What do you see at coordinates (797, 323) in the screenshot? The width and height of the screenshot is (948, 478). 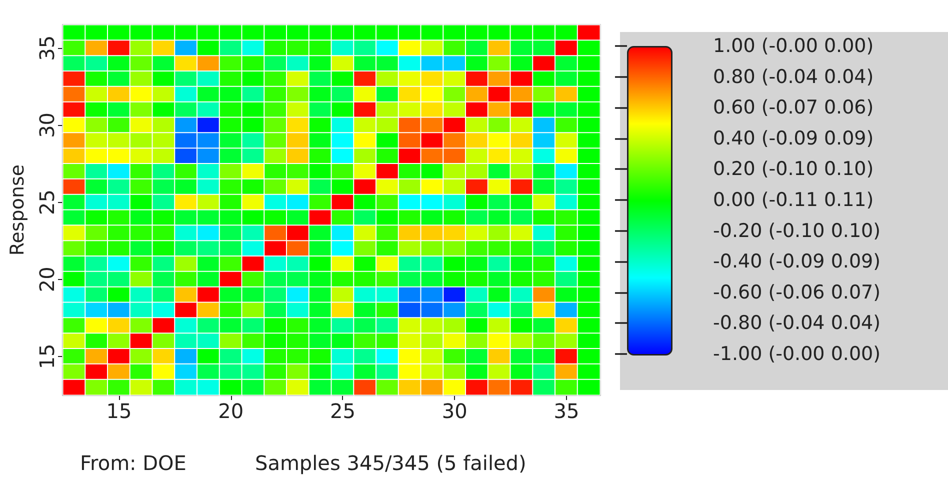 I see `color-bar-label: -0.80 (-0.04 0.04)` at bounding box center [797, 323].